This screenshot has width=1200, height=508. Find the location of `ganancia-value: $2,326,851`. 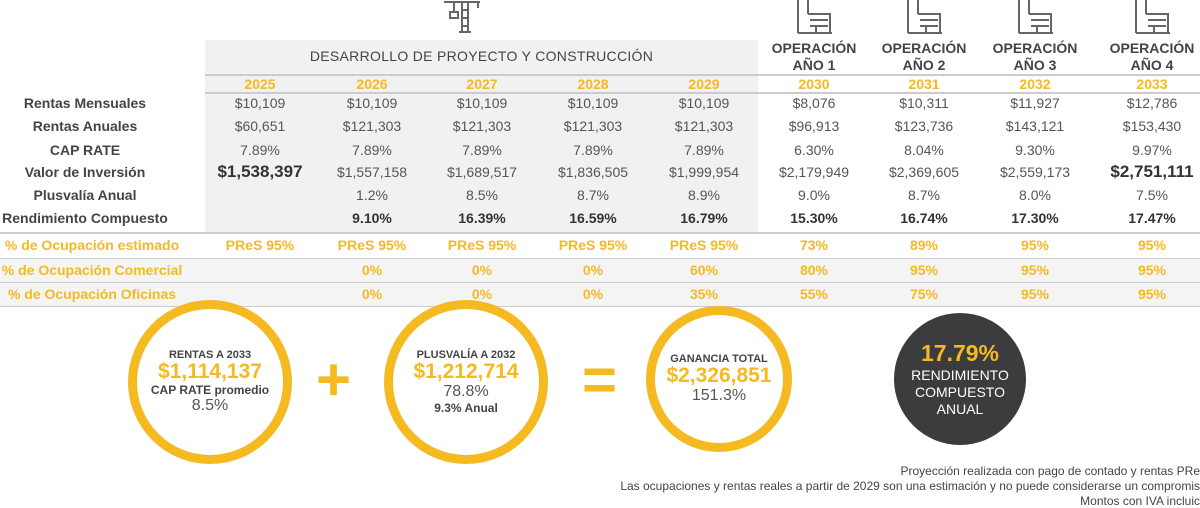

ganancia-value: $2,326,851 is located at coordinates (719, 375).